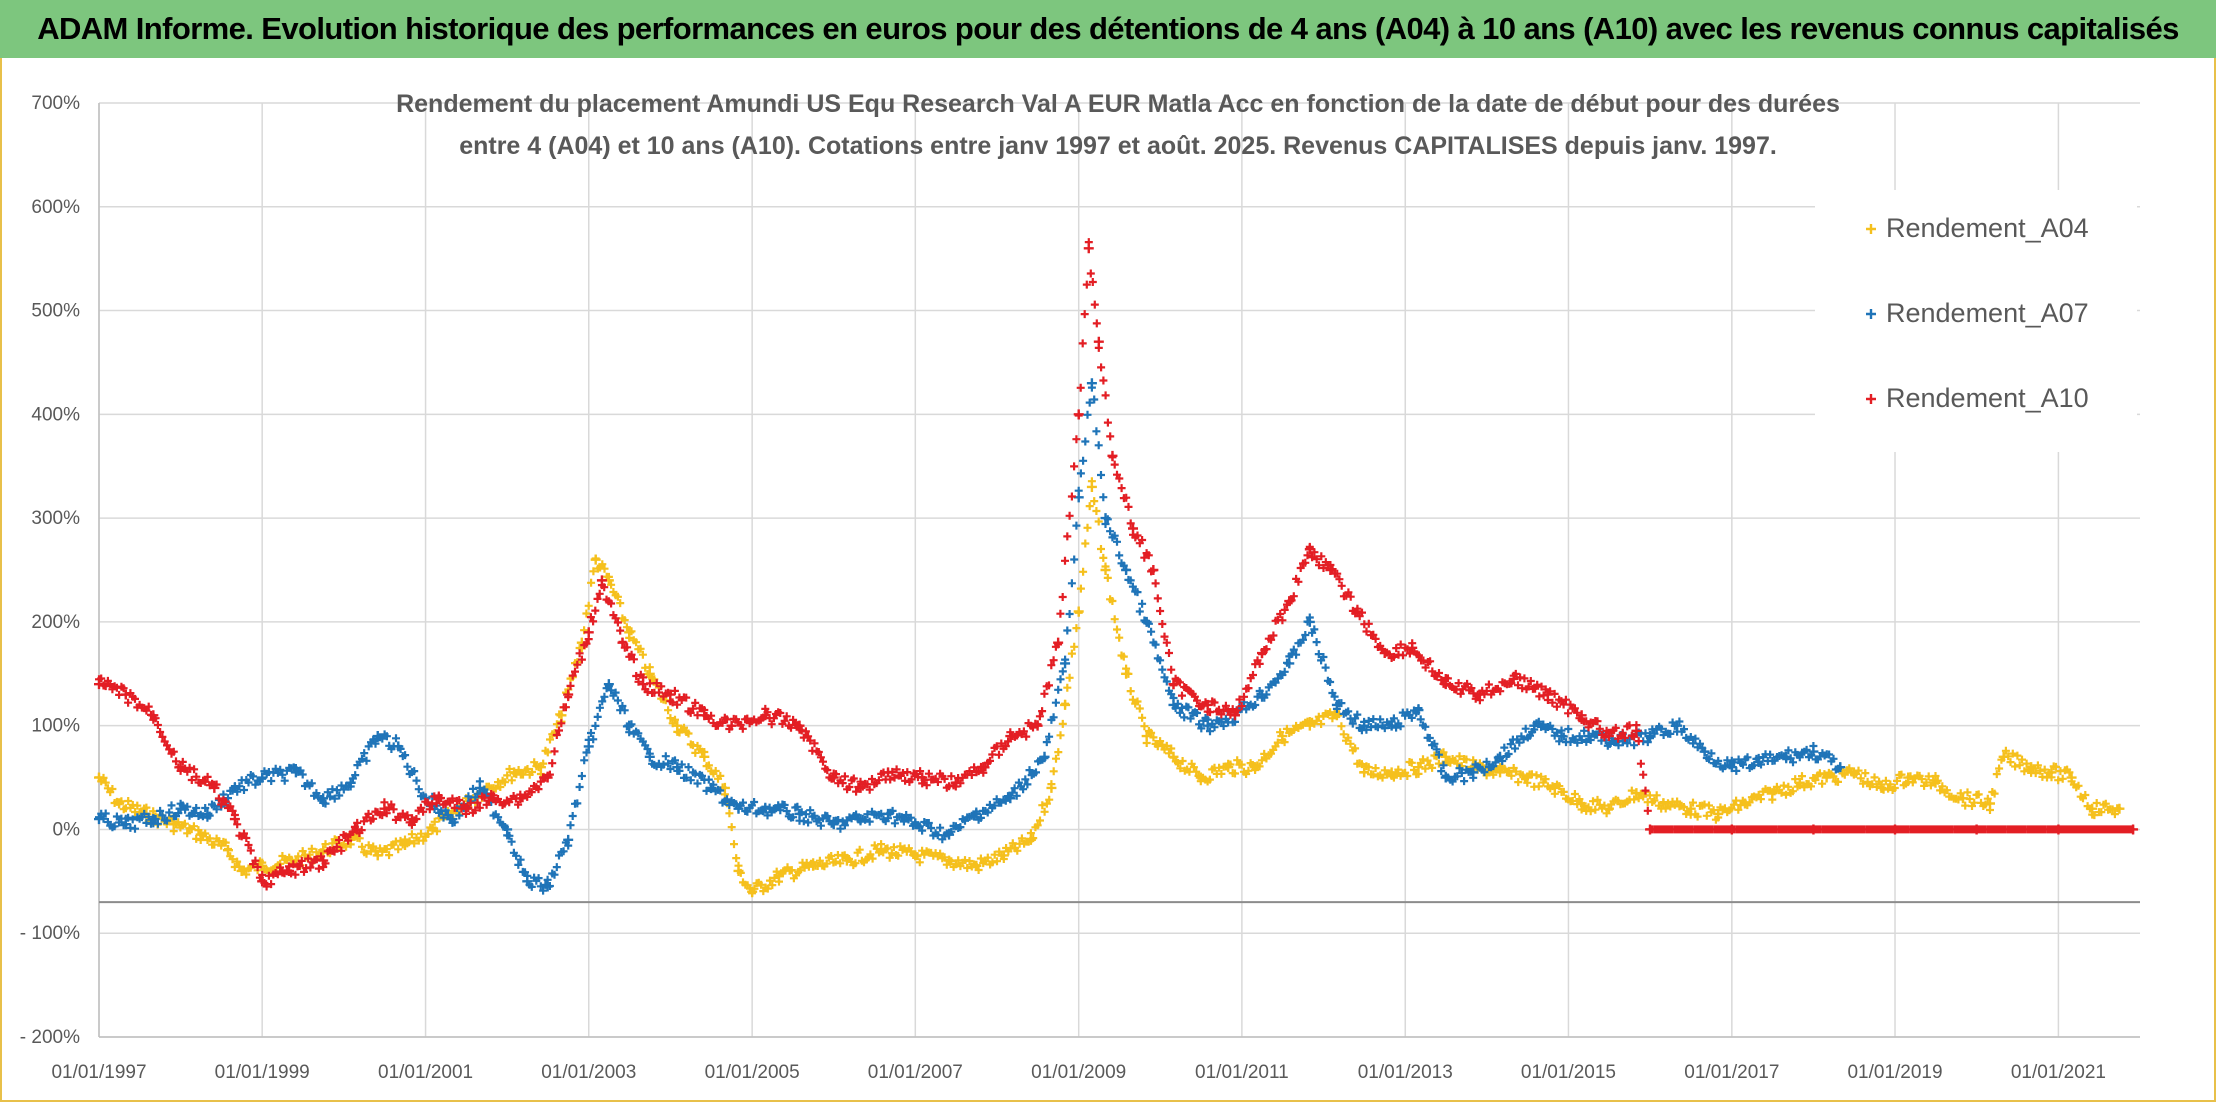 Image resolution: width=2216 pixels, height=1102 pixels. Describe the element at coordinates (55, 207) in the screenshot. I see `y-tick-label: 600%` at that location.